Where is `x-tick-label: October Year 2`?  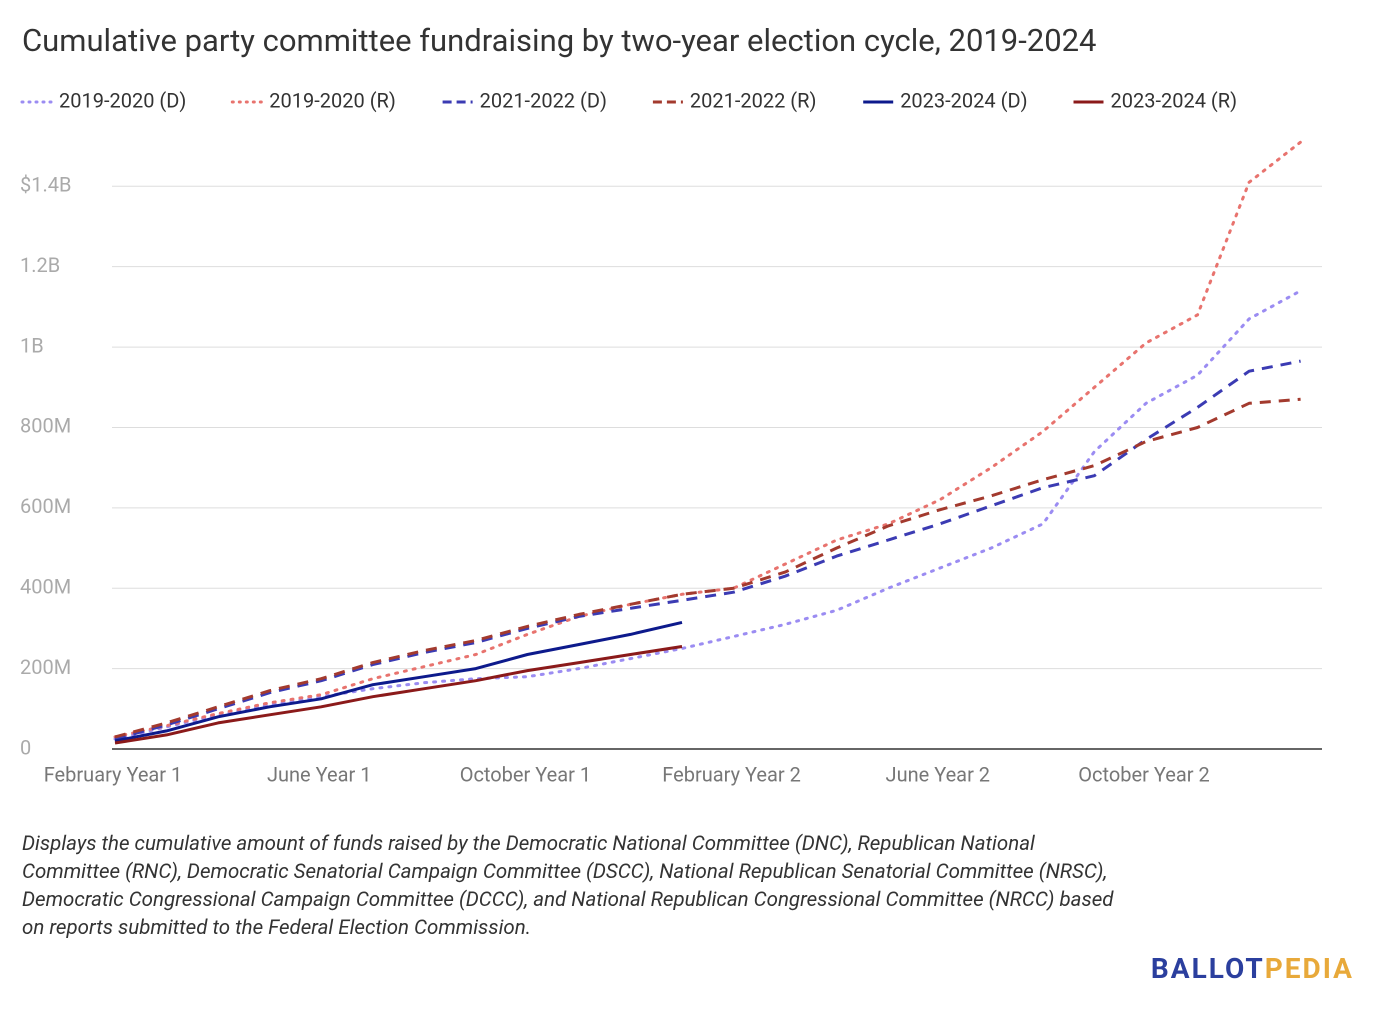
x-tick-label: October Year 2 is located at coordinates (1143, 774).